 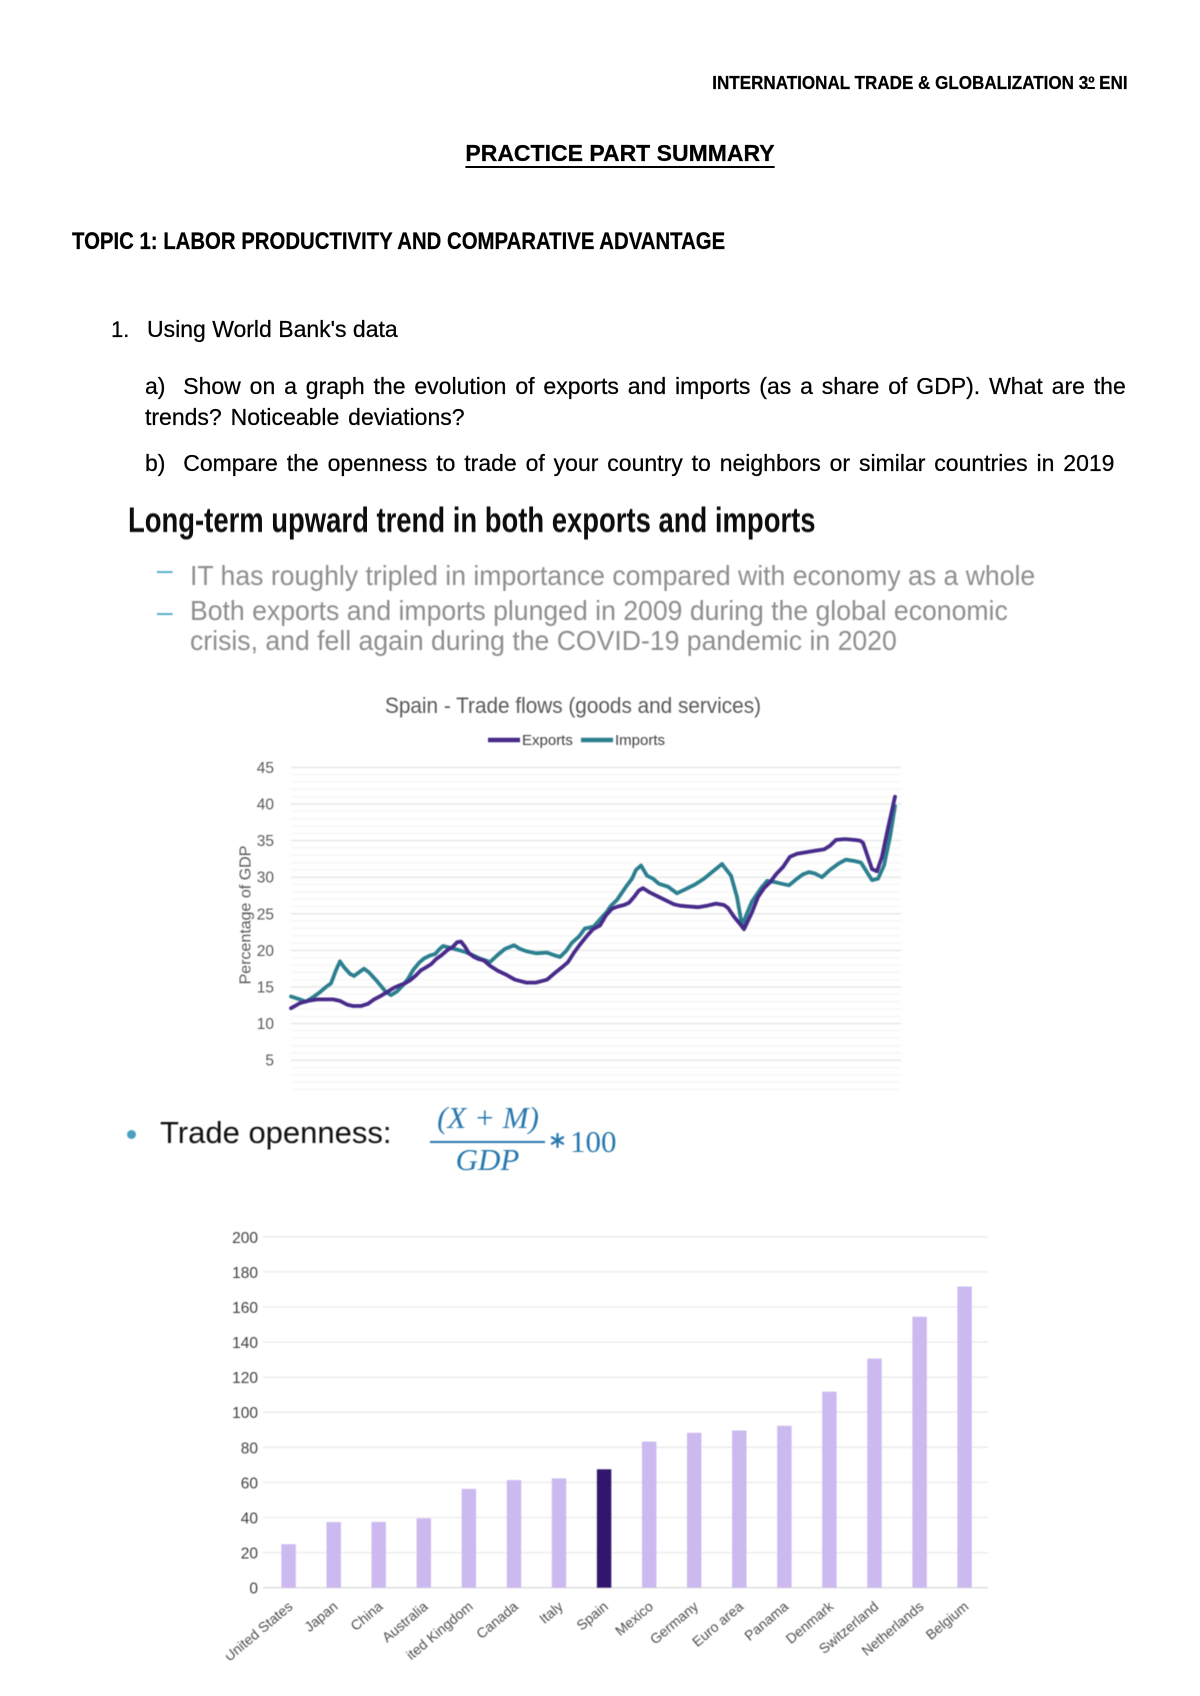 What do you see at coordinates (266, 1024) in the screenshot?
I see `svg-text: 10` at bounding box center [266, 1024].